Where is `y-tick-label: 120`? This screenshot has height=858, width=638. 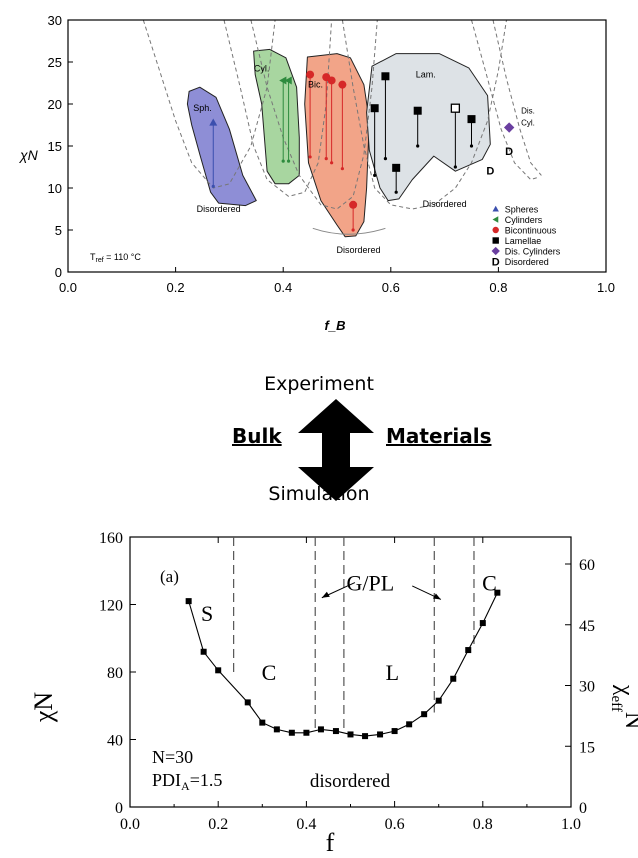 y-tick-label: 120 is located at coordinates (111, 606).